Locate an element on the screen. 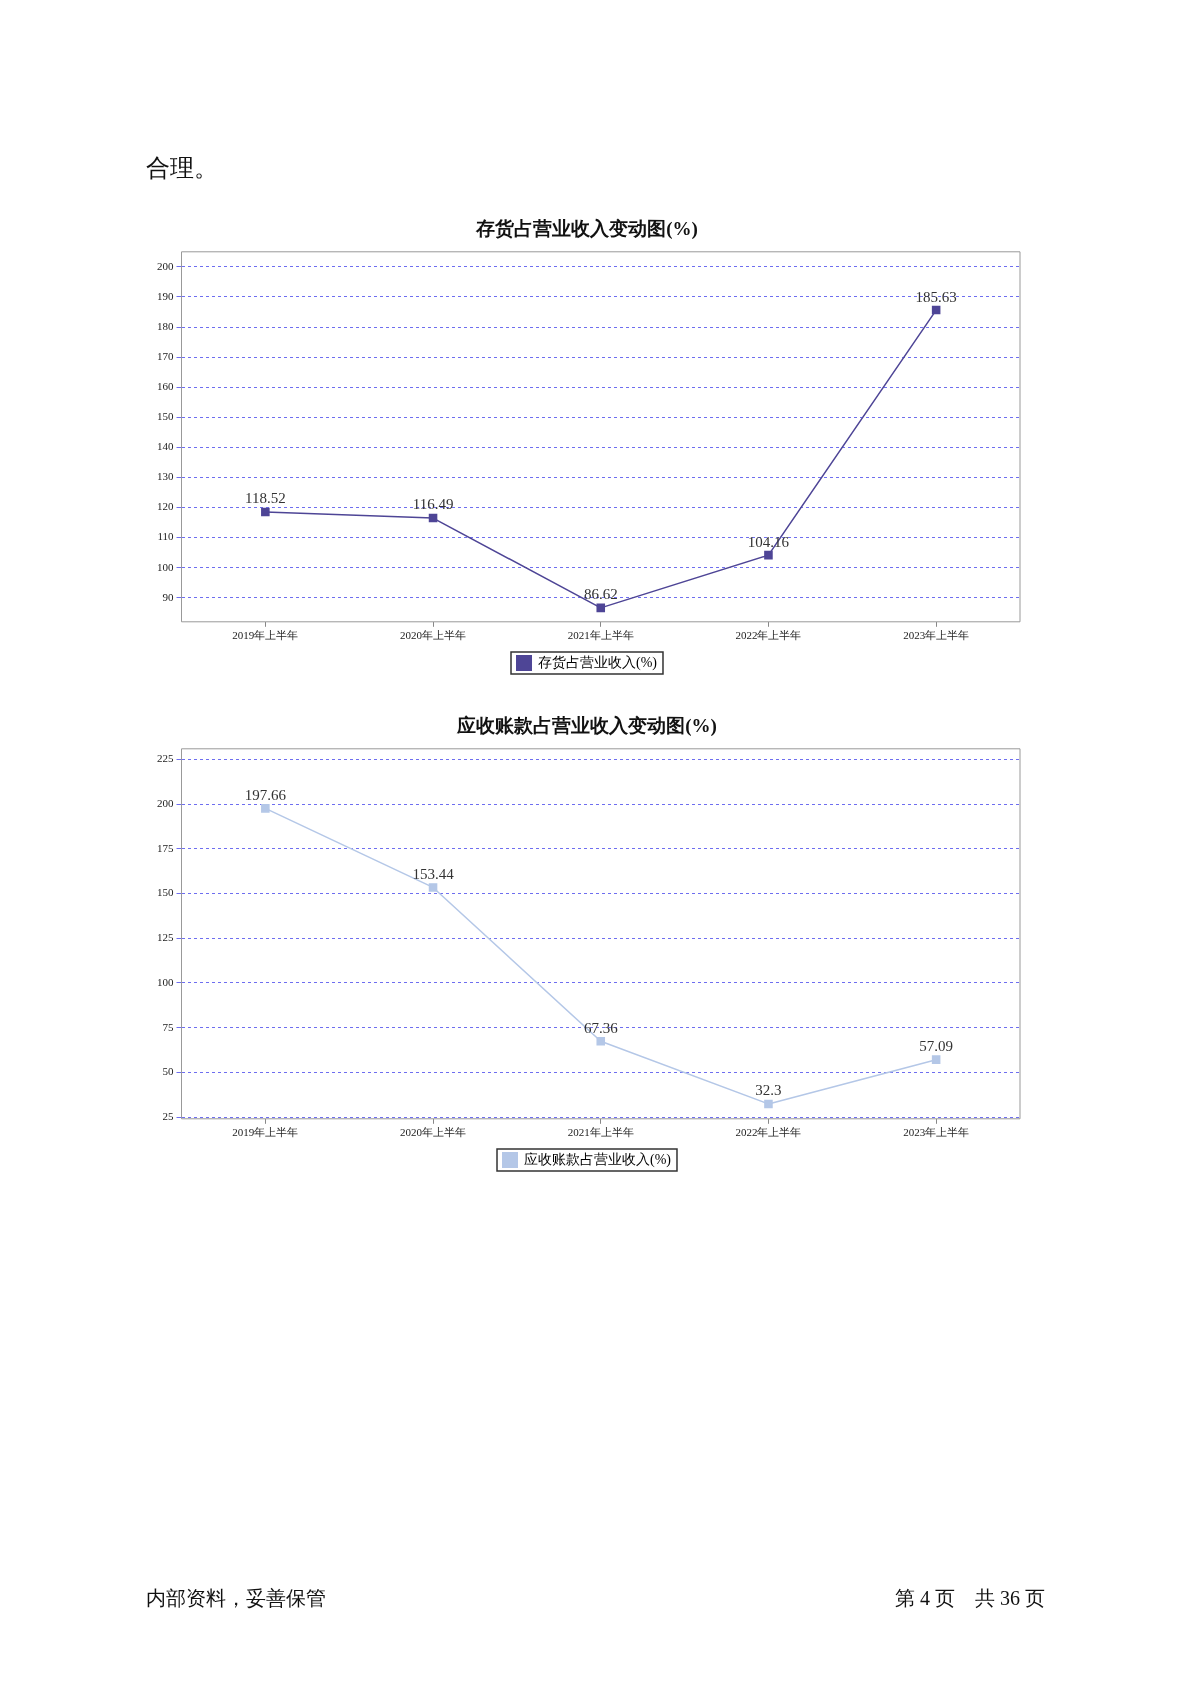 This screenshot has height=1684, width=1191. y-tick-label: 120 is located at coordinates (165, 506).